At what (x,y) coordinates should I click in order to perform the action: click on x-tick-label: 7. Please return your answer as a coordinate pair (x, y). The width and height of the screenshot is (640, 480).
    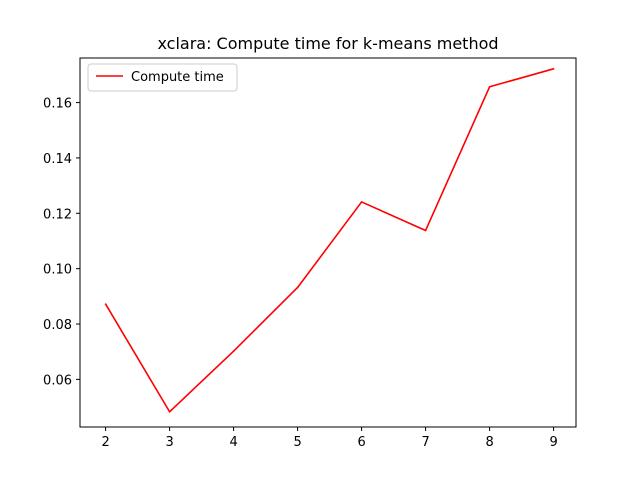
    Looking at the image, I should click on (425, 442).